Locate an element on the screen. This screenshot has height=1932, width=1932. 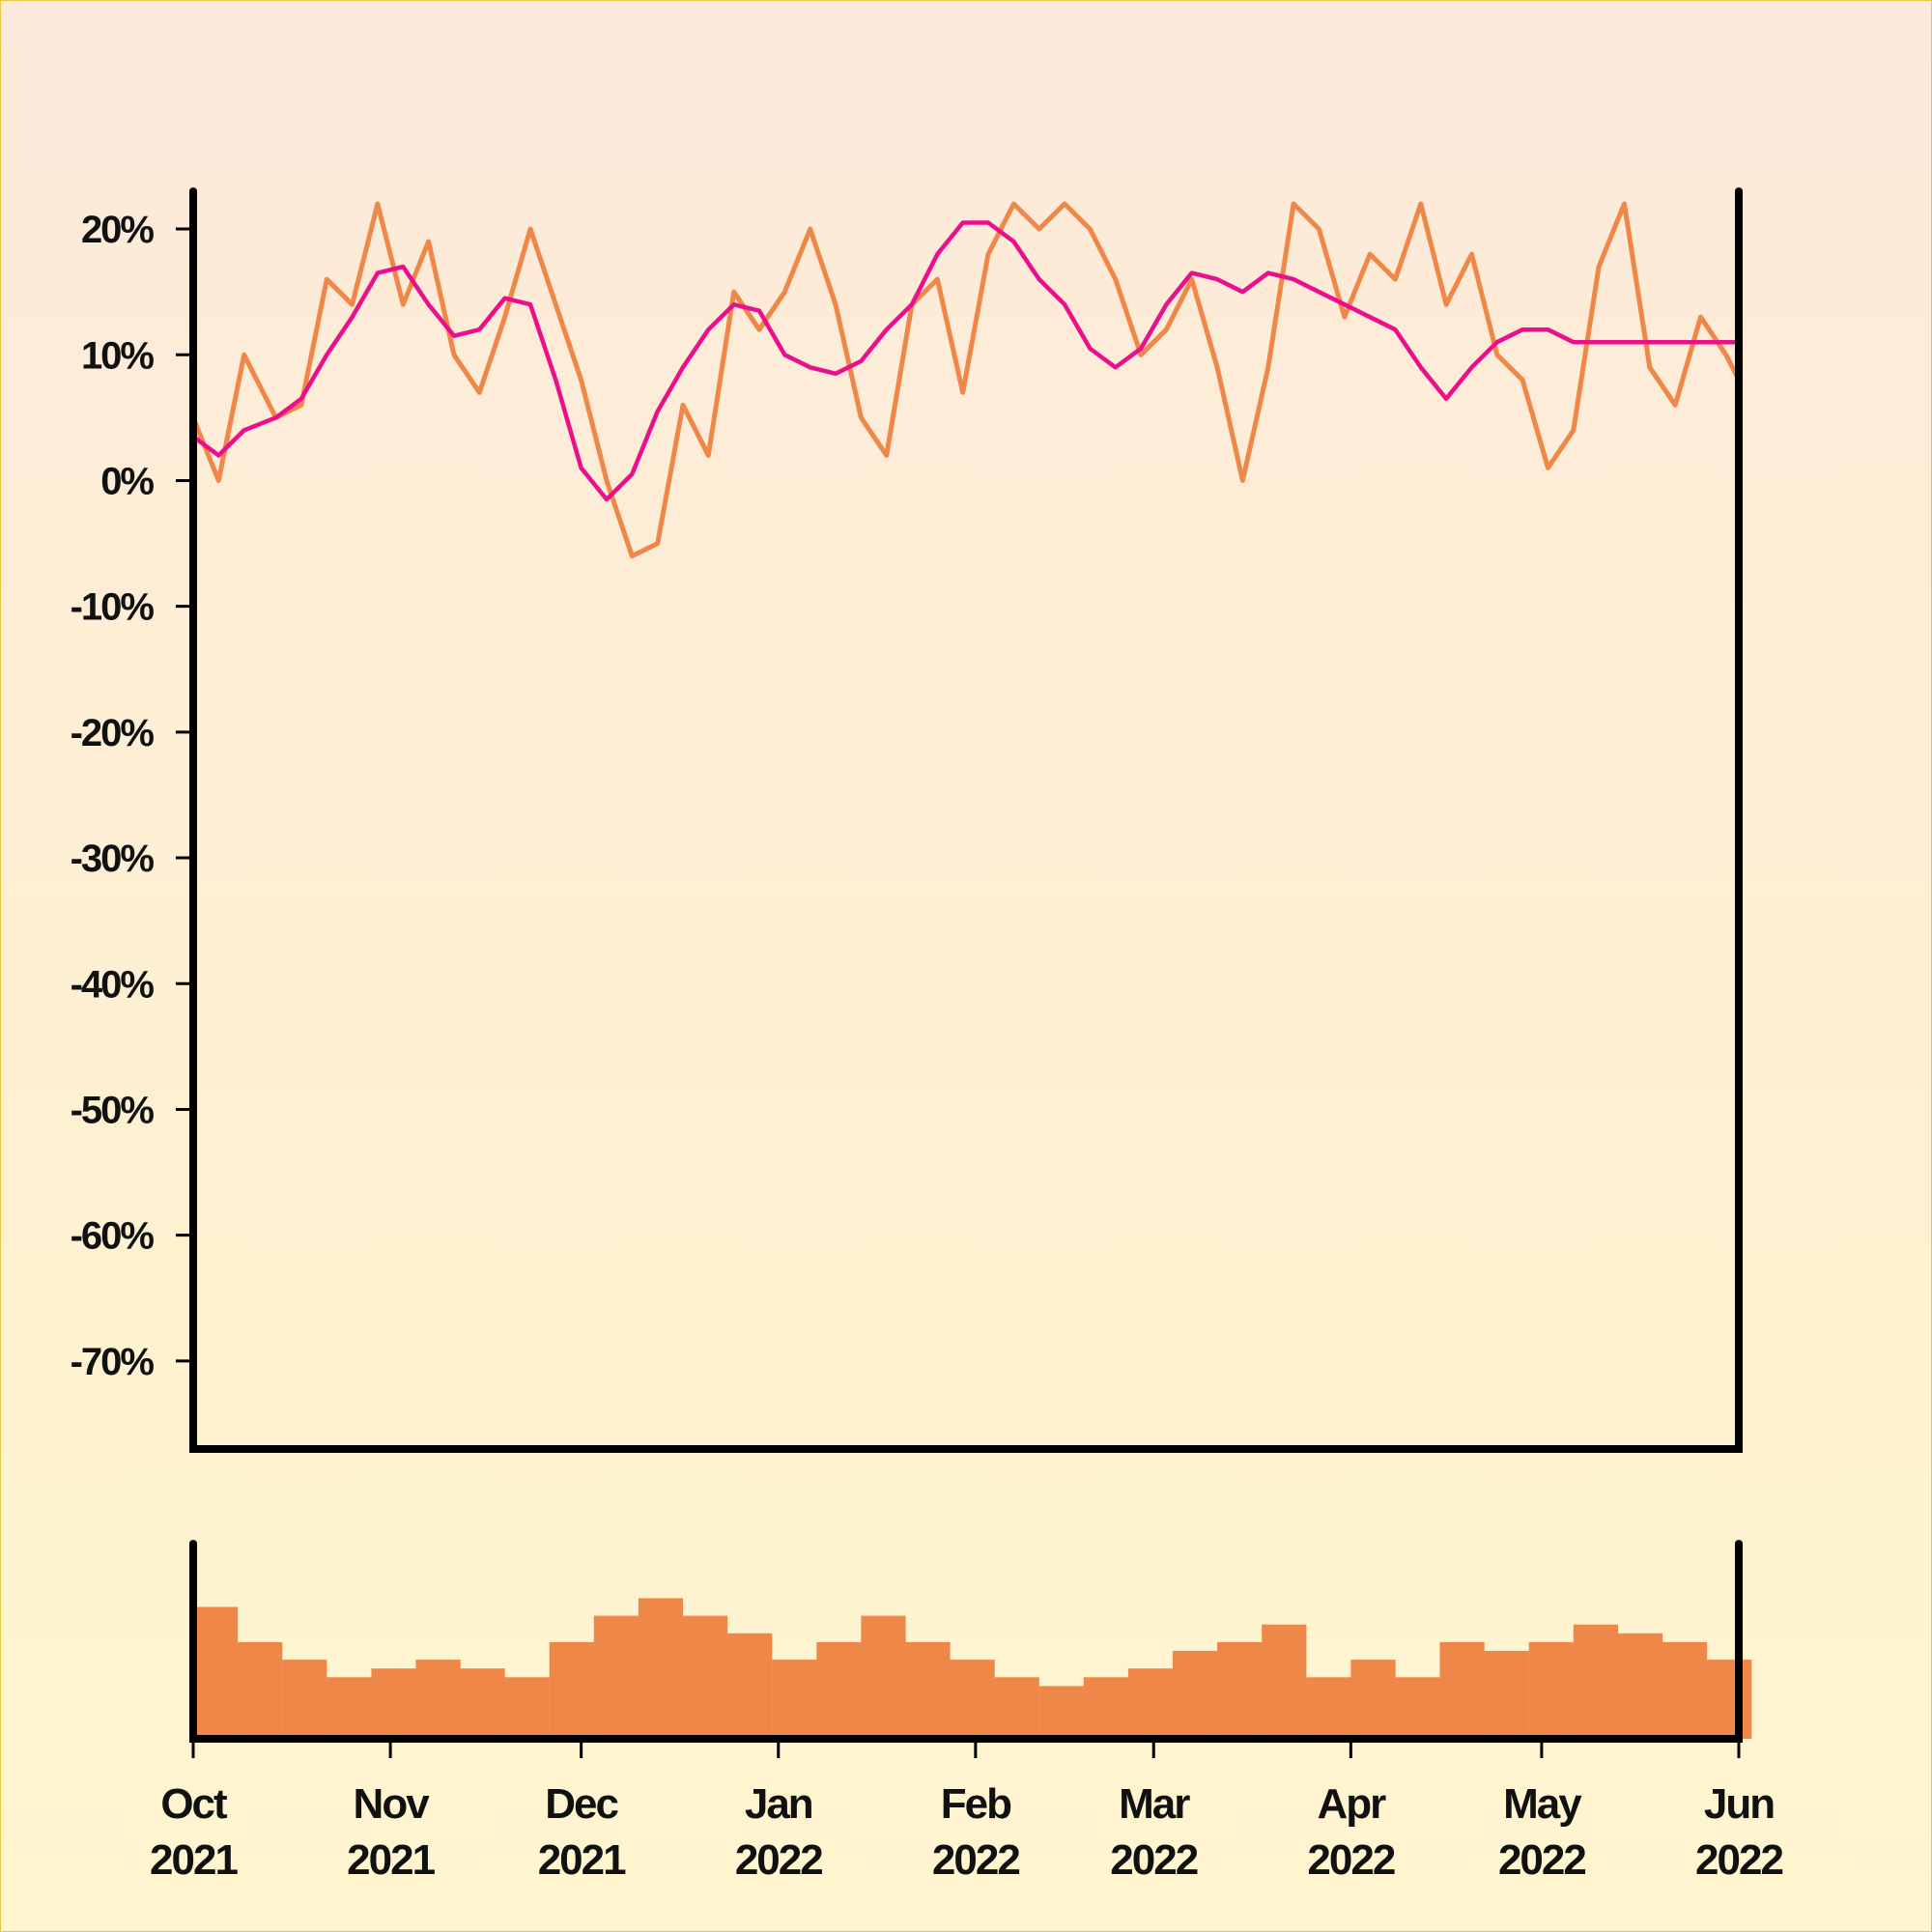
x-tick-month: Jan is located at coordinates (778, 1804).